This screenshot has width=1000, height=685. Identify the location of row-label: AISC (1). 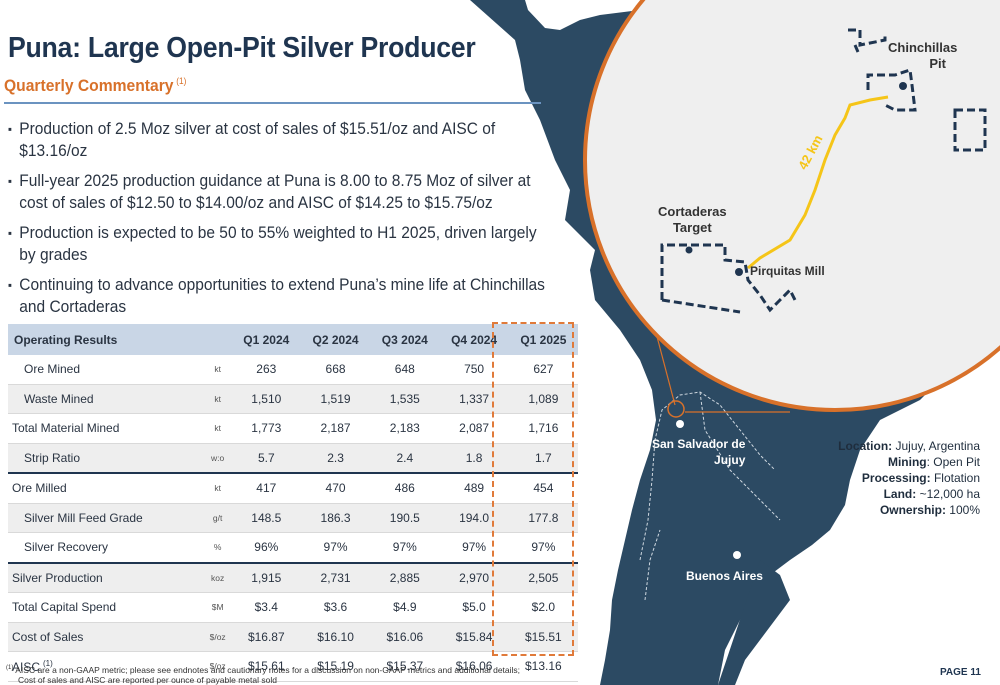
(106, 666).